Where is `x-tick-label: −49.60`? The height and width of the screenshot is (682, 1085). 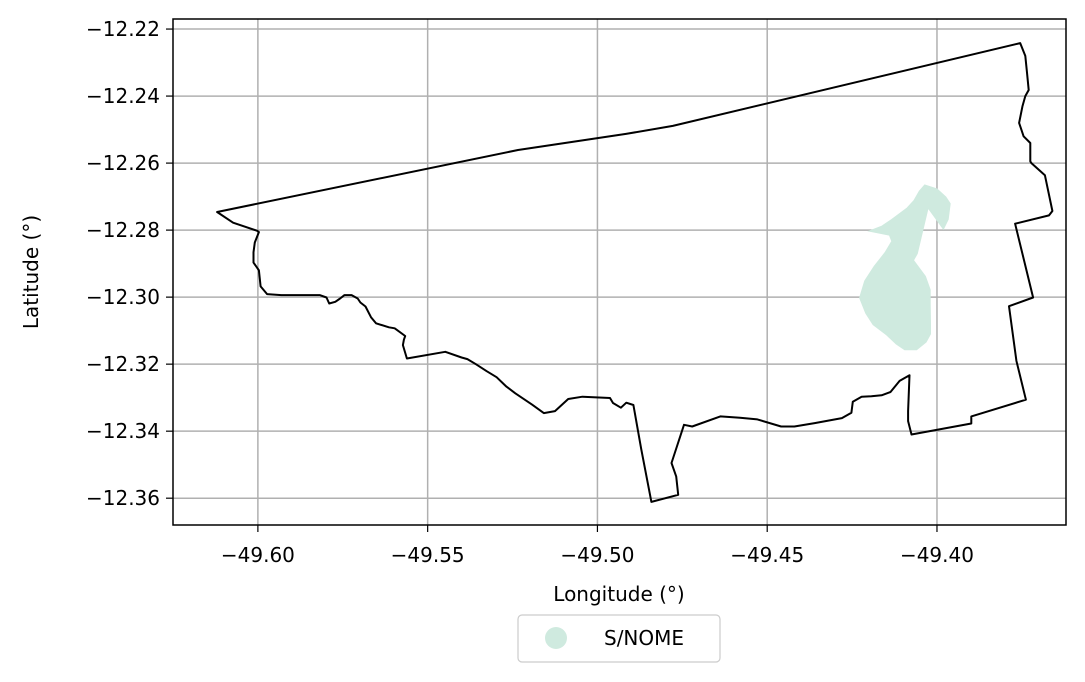 x-tick-label: −49.60 is located at coordinates (258, 555).